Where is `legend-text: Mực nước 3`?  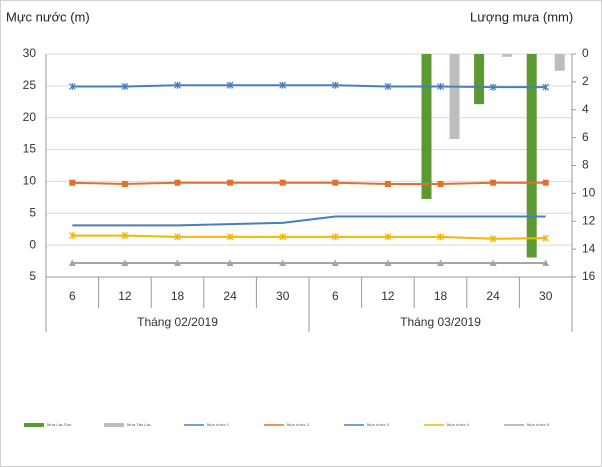 legend-text: Mực nước 3 is located at coordinates (378, 424).